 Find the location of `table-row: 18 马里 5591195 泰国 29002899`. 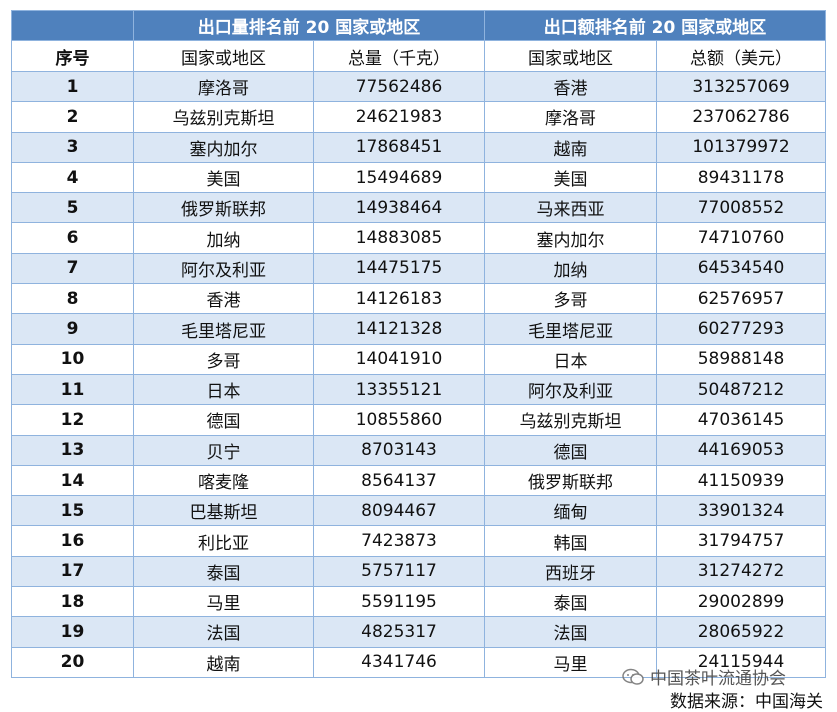

table-row: 18 马里 5591195 泰国 29002899 is located at coordinates (418, 602).